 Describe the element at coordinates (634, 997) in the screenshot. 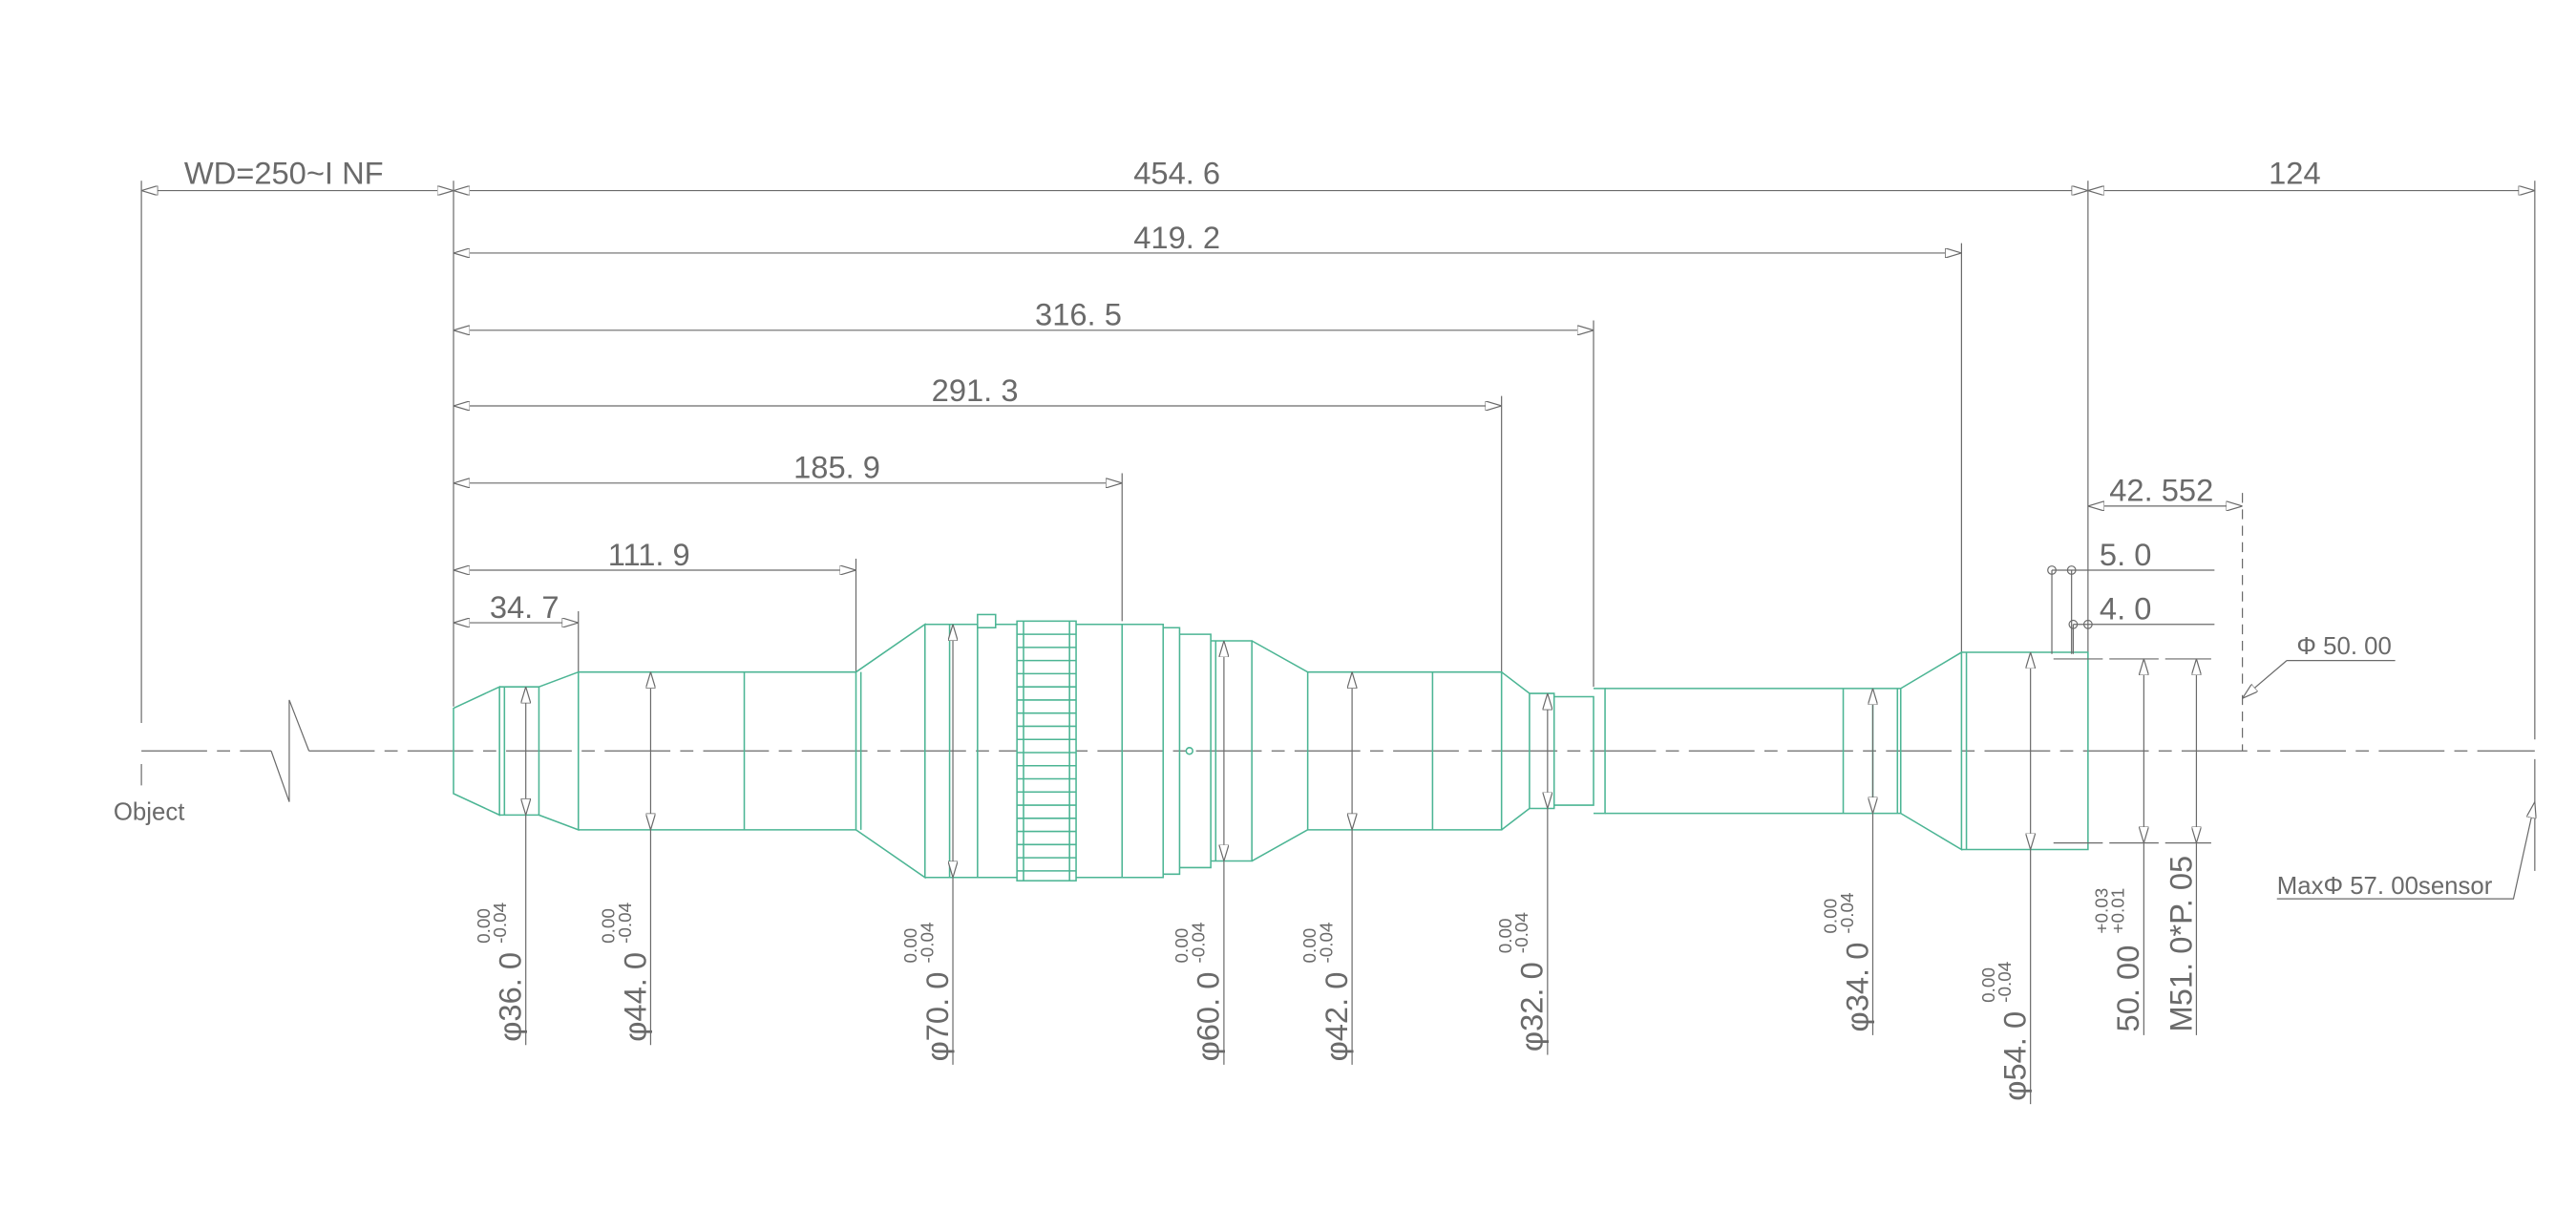

I see `diameter-label: φ44. 0` at that location.